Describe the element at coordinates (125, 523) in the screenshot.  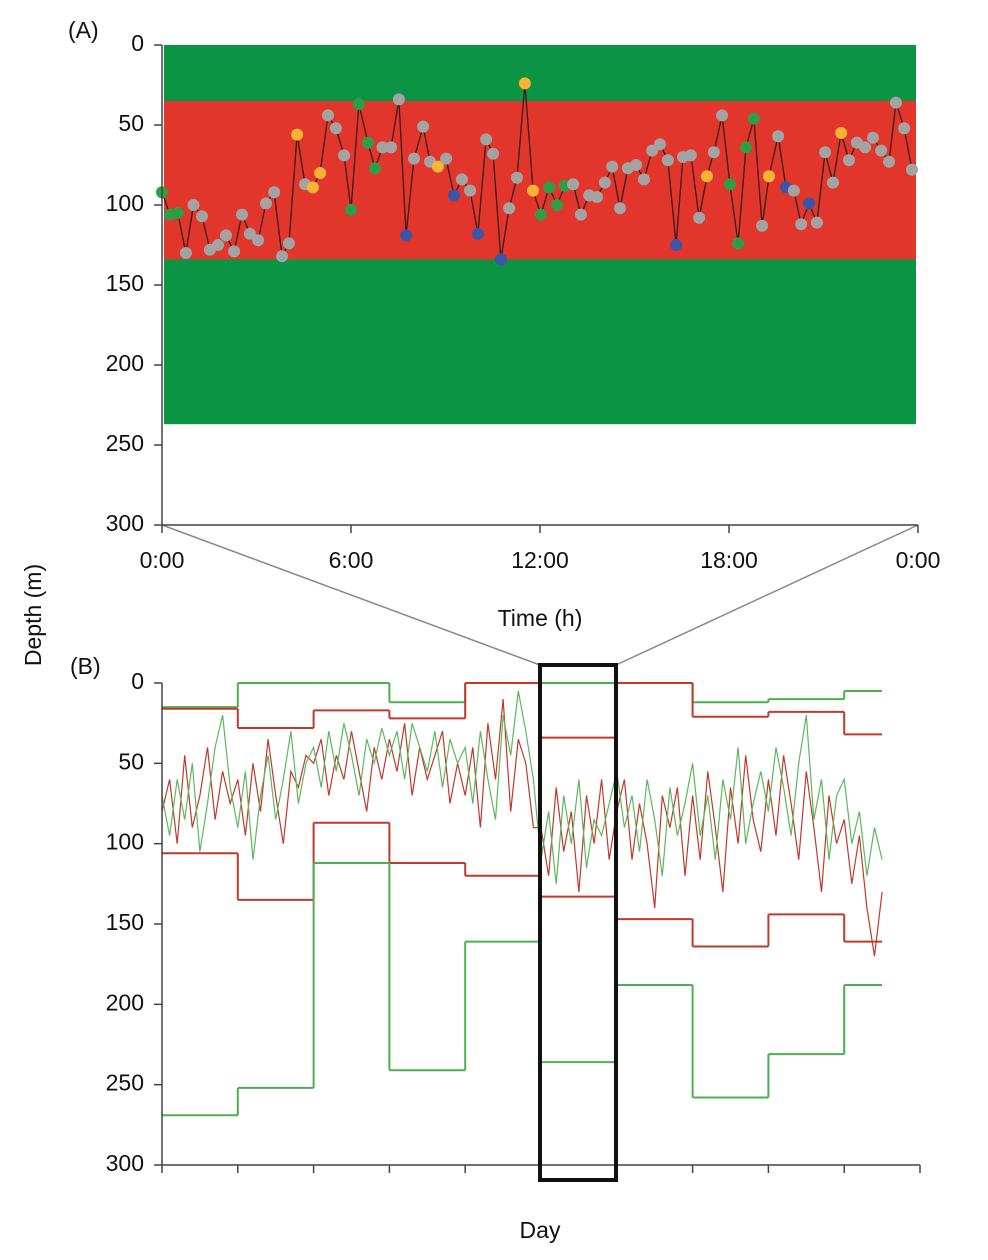
I see `y-tick-label: 300` at that location.